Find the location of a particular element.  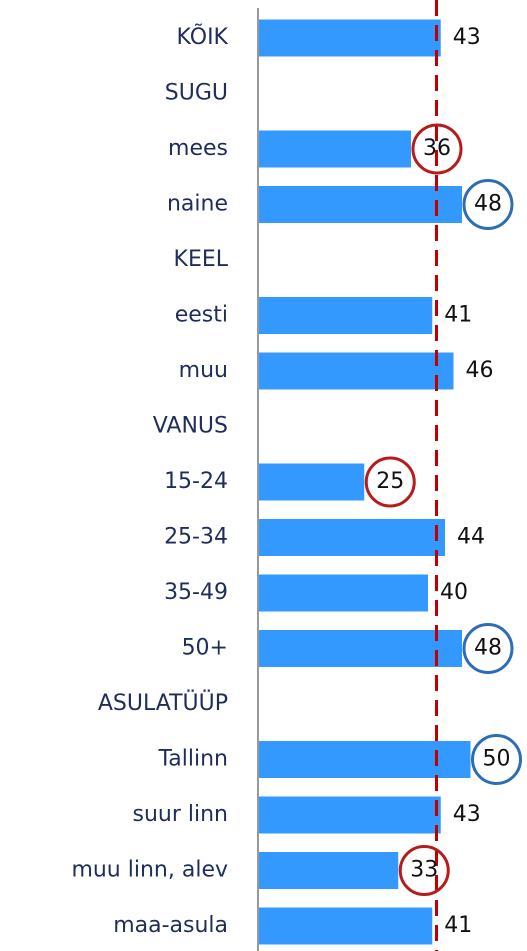

category-label: 25-34 is located at coordinates (196, 537).